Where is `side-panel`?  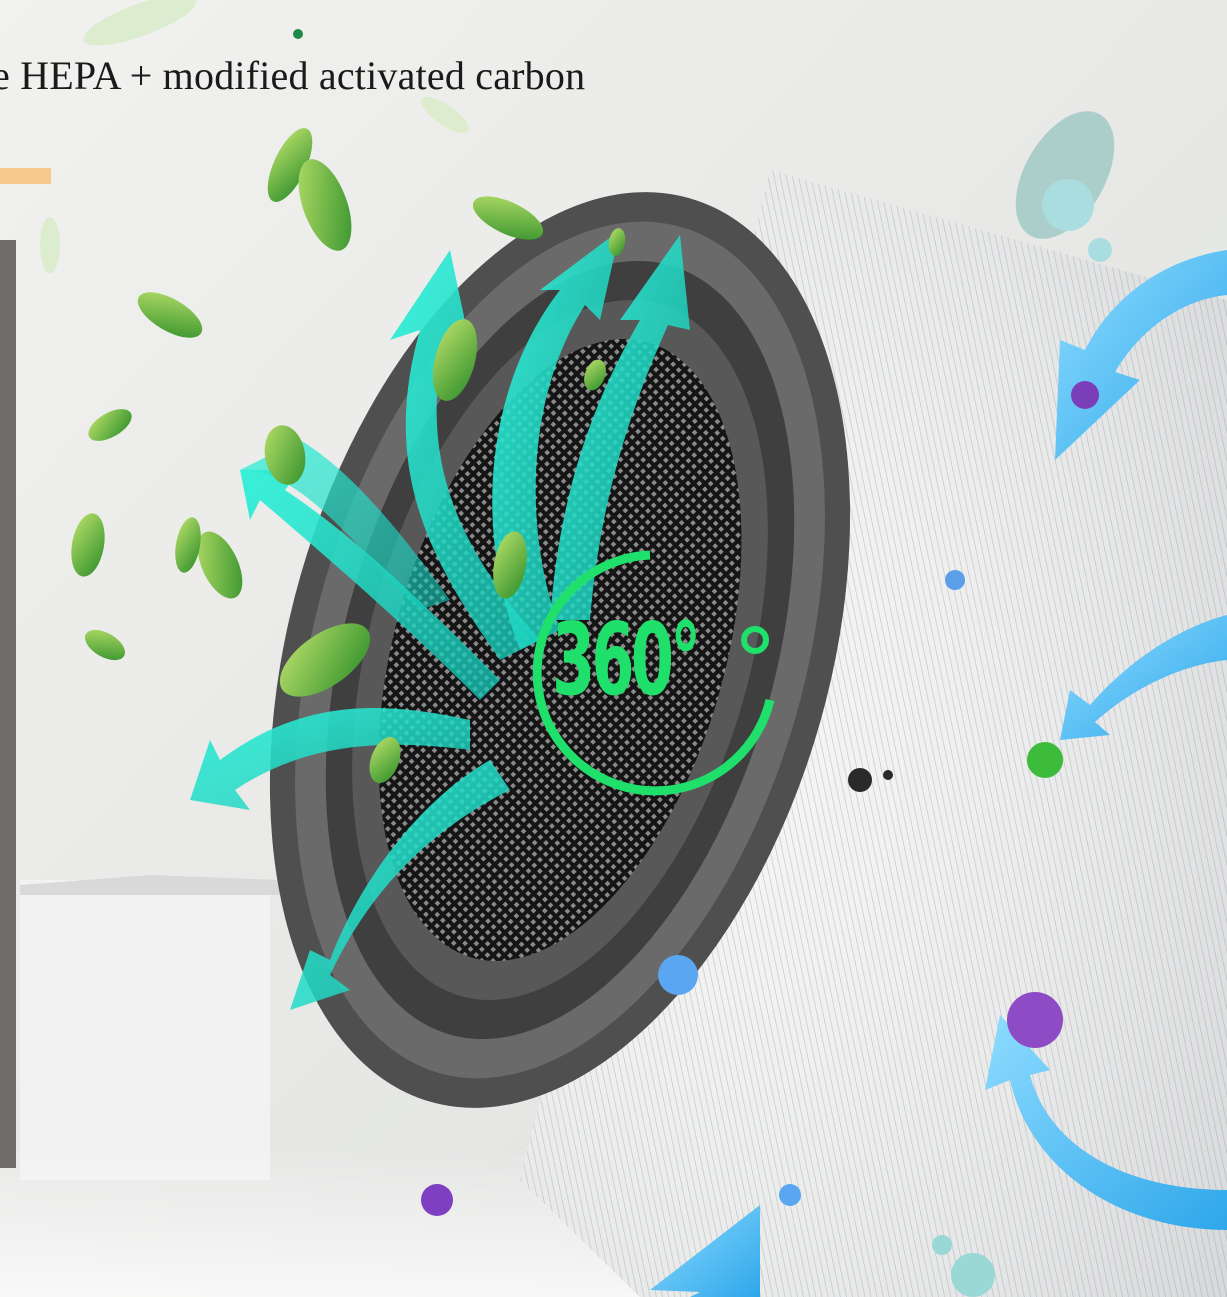 side-panel is located at coordinates (8, 704).